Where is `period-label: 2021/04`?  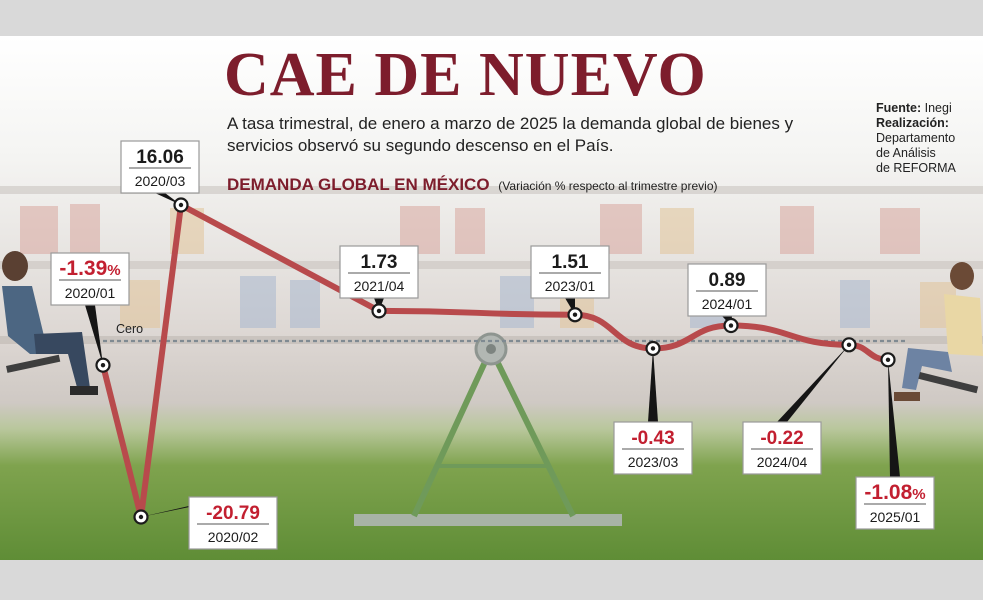 period-label: 2021/04 is located at coordinates (379, 286).